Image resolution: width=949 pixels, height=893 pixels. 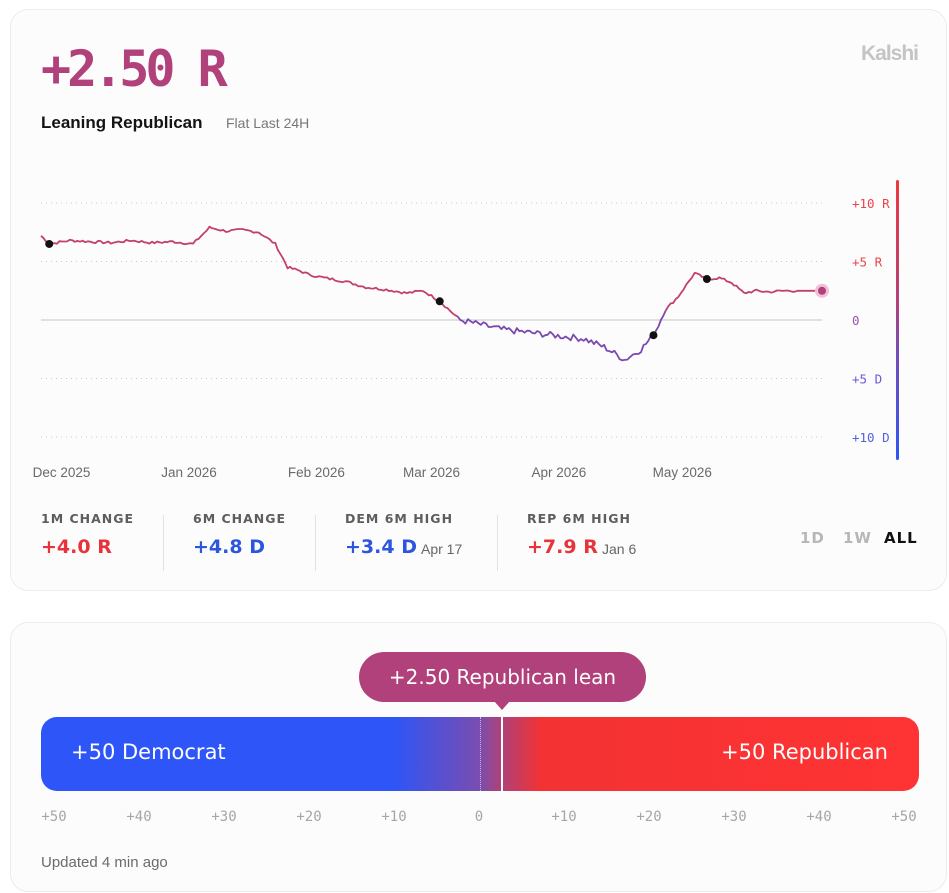 I want to click on republican-end-label: +50 Republican, so click(x=804, y=752).